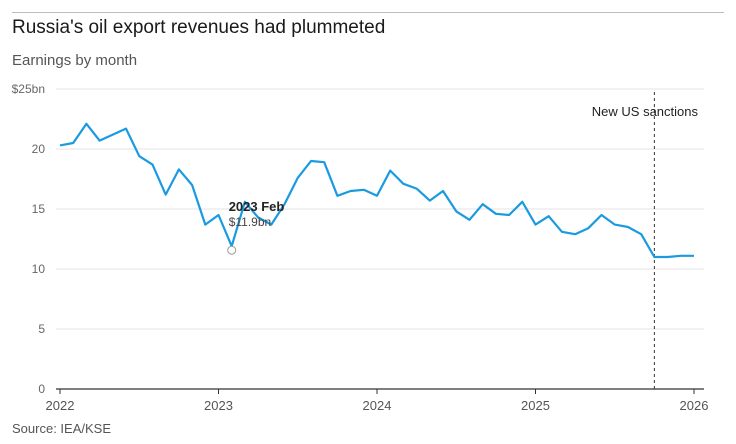  I want to click on x-tick-label: 2025, so click(535, 405).